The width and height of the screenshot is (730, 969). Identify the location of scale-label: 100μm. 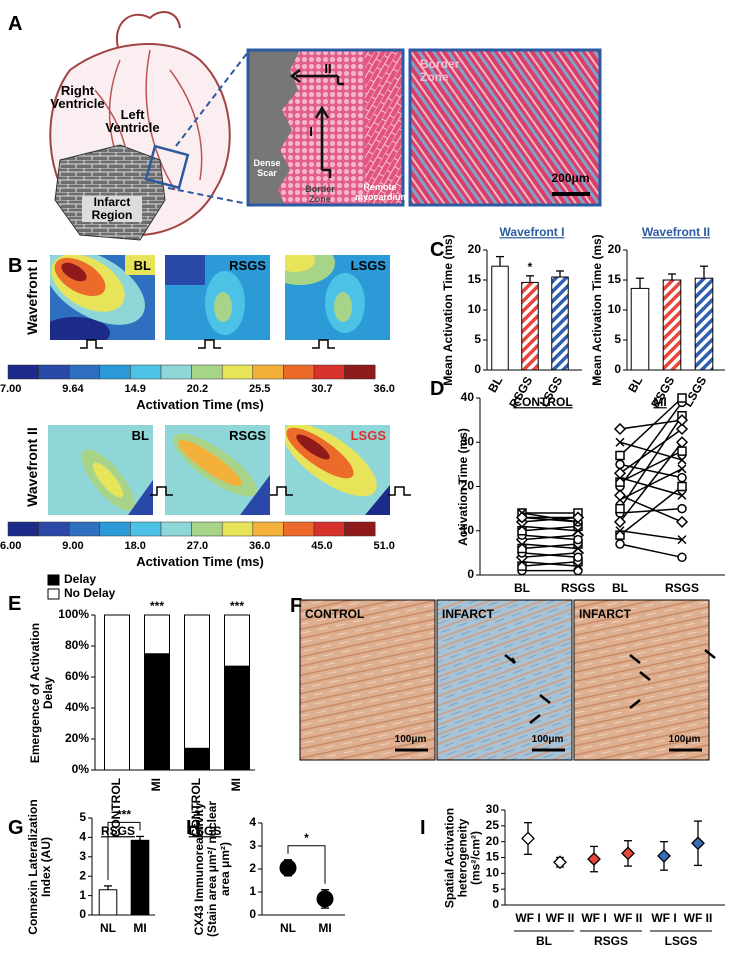
(684, 739).